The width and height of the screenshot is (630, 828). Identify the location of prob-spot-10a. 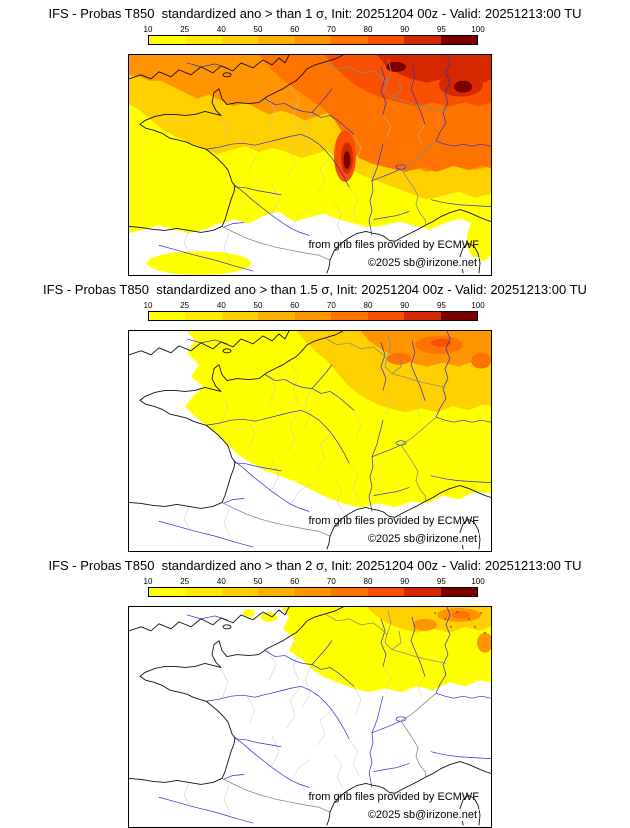
(269, 616).